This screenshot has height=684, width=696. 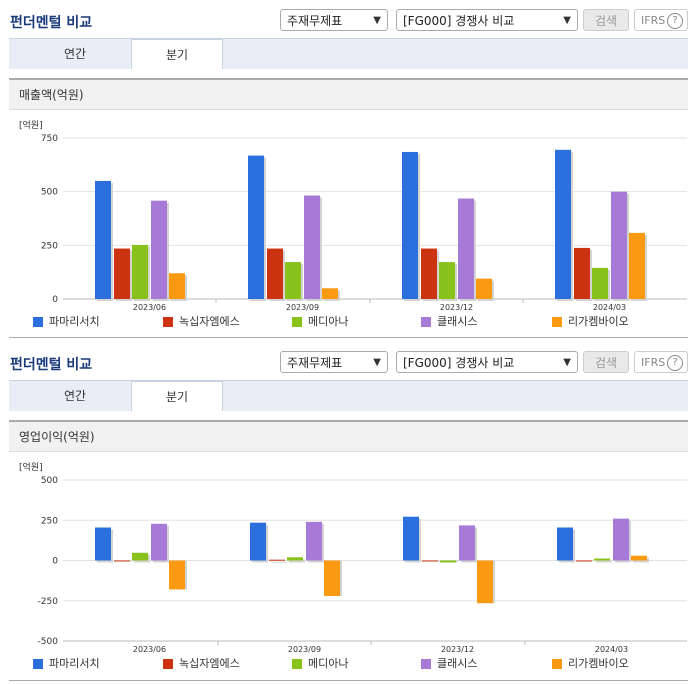 I want to click on x-tick-label: 2024/03, so click(x=609, y=307).